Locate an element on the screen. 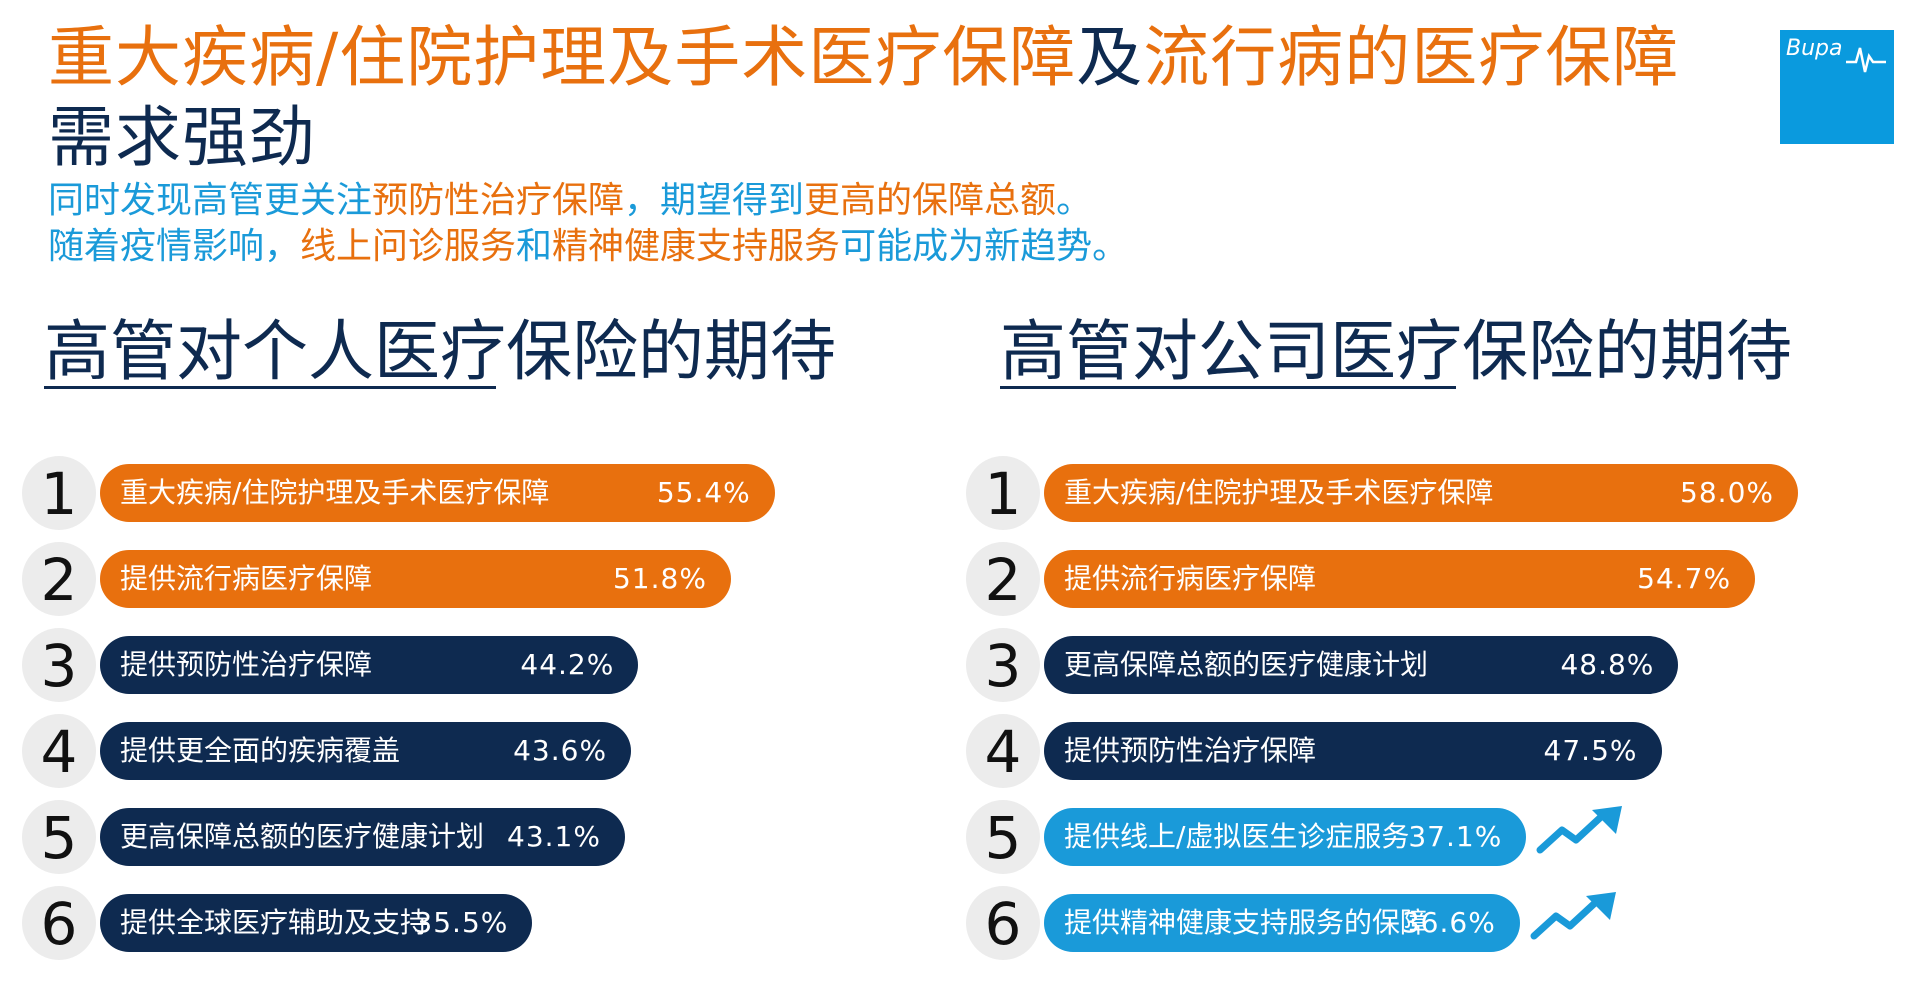 The width and height of the screenshot is (1907, 995). bar: 提供全球医疗辅助及支持 35.5% is located at coordinates (316, 923).